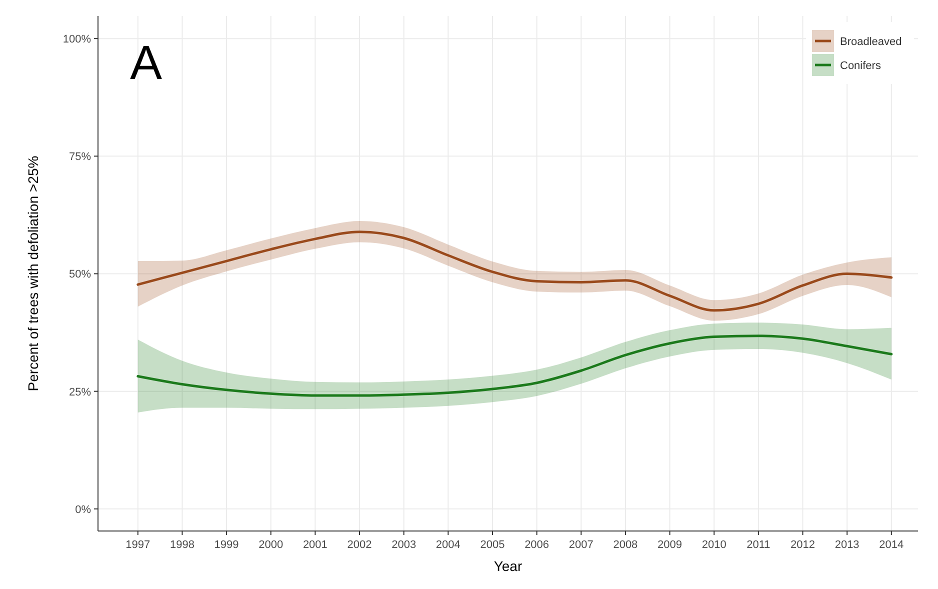 Image resolution: width=938 pixels, height=589 pixels. Describe the element at coordinates (77, 40) in the screenshot. I see `y-tick-label: 100%` at that location.